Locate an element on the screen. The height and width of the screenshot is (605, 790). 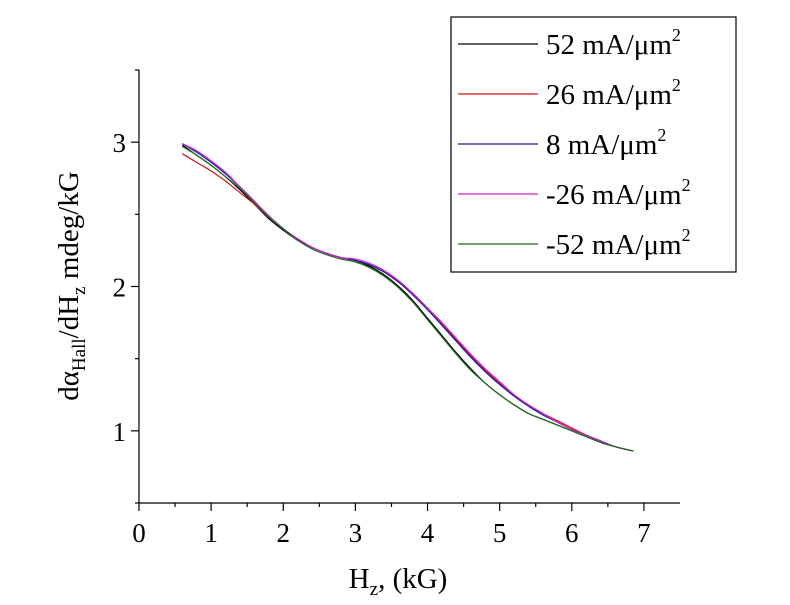
y-ticks: 1 2 3 is located at coordinates (126, 286).